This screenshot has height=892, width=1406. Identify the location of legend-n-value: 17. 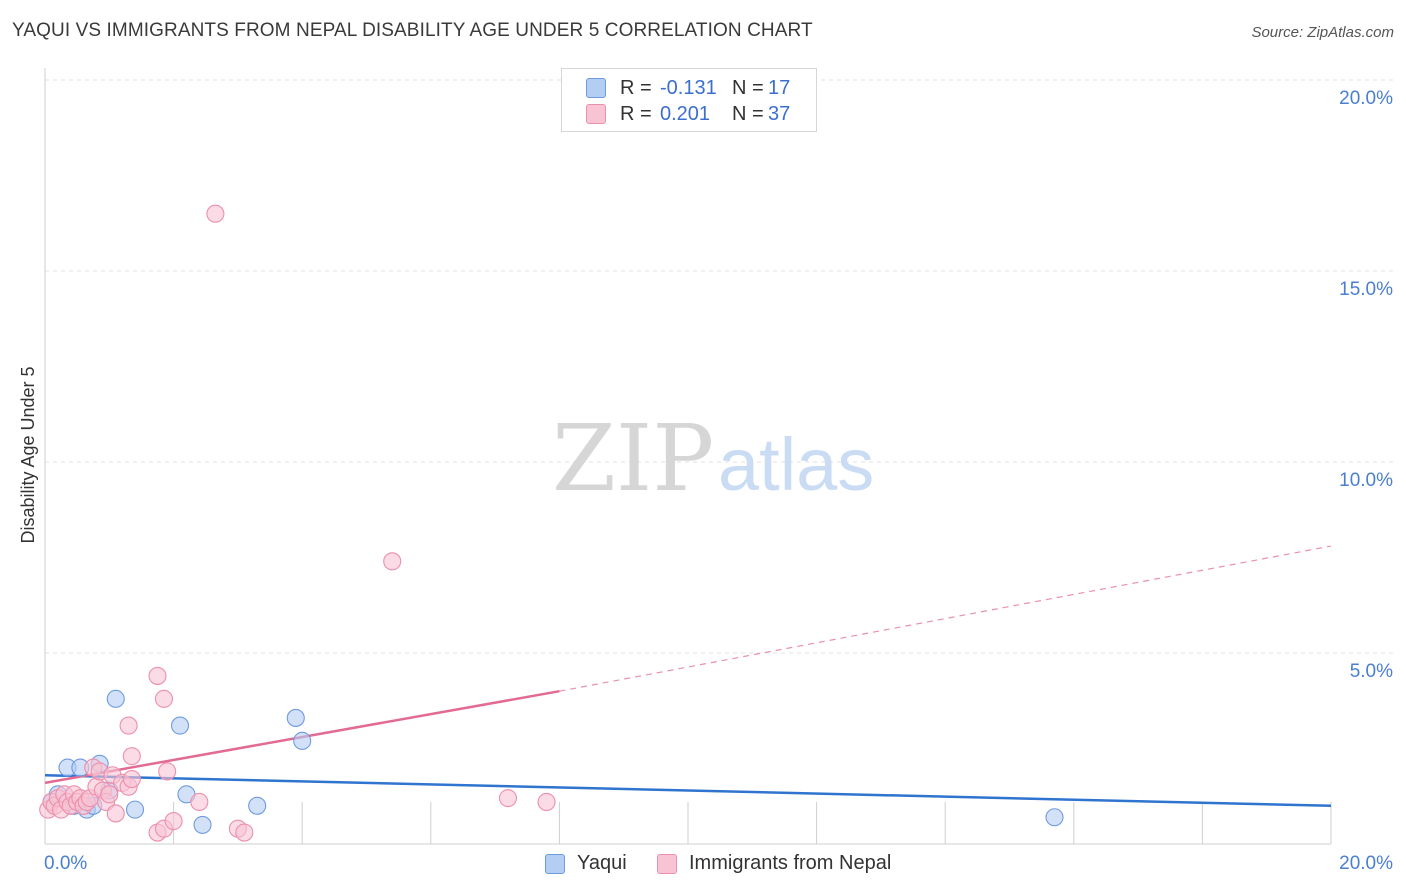
(779, 87).